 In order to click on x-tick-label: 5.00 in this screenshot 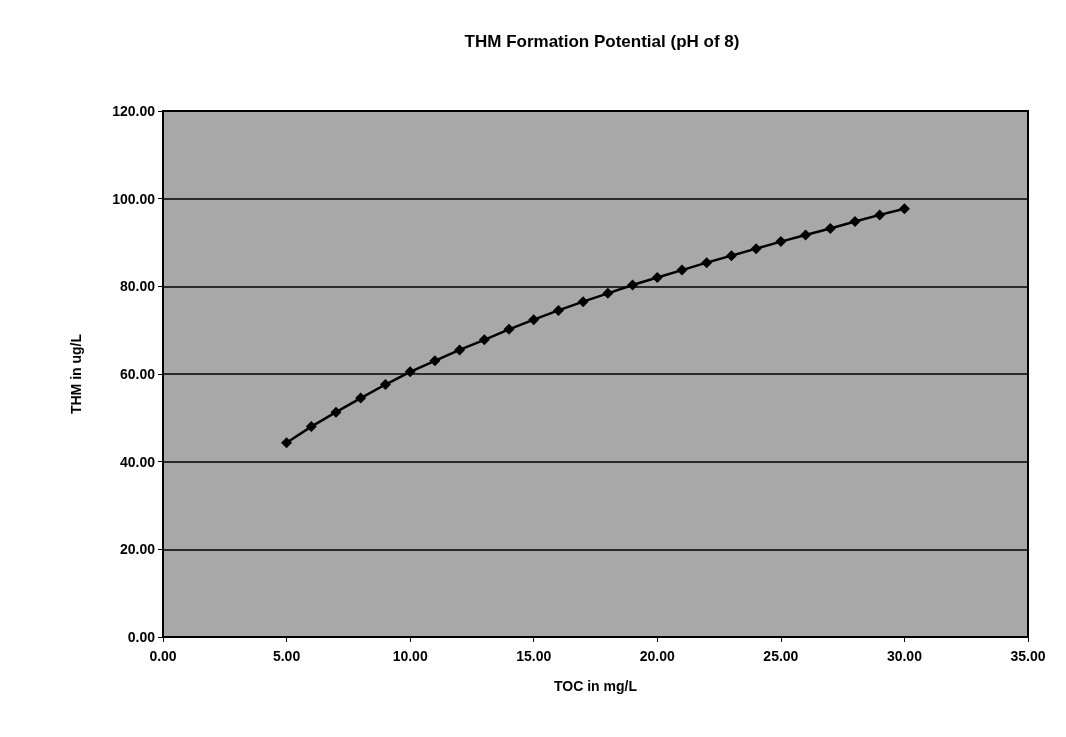, I will do `click(286, 656)`.